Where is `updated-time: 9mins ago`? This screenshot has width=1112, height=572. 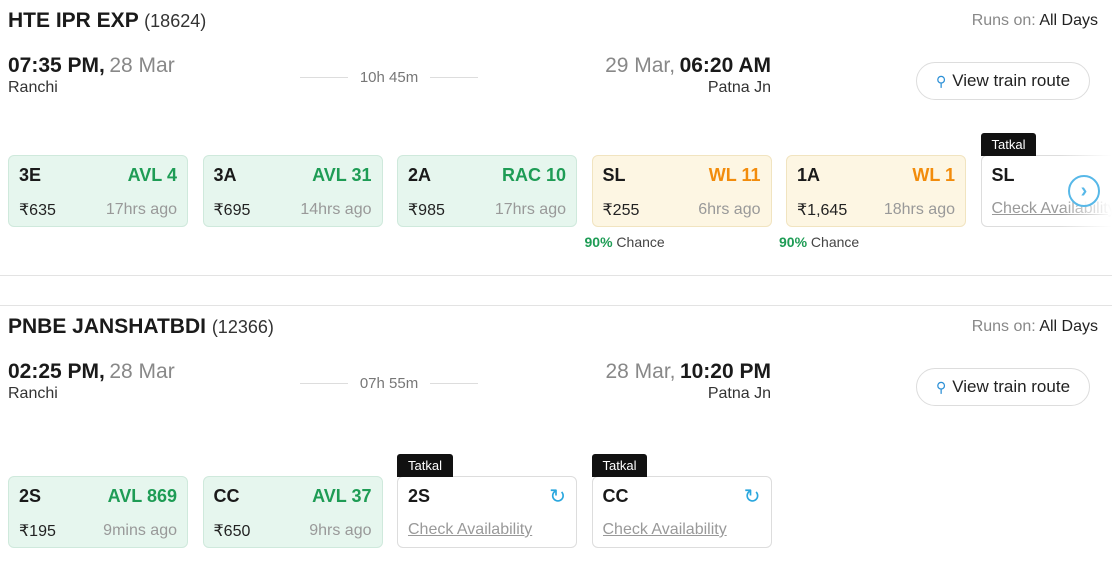
updated-time: 9mins ago is located at coordinates (140, 530).